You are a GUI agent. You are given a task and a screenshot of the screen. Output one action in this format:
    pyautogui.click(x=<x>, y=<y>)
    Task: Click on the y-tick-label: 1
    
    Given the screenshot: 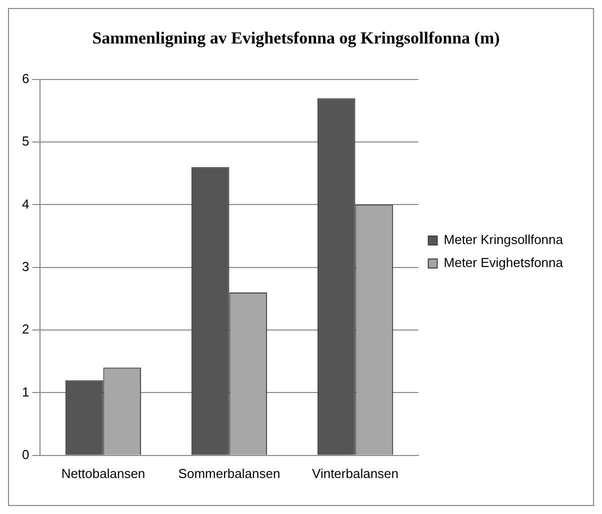 What is the action you would take?
    pyautogui.click(x=26, y=392)
    